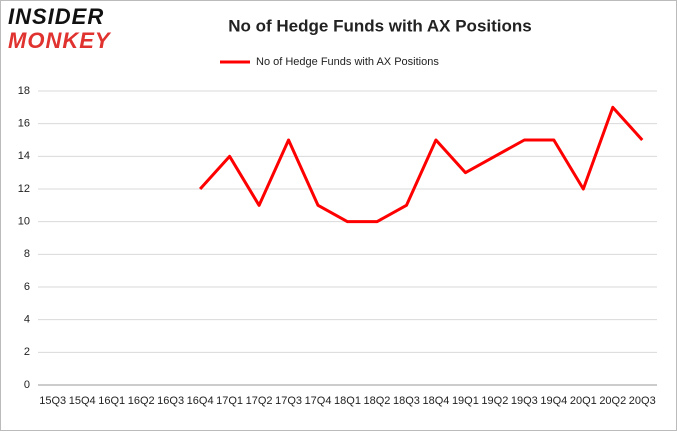  I want to click on x-tick-label: 18Q1, so click(347, 401).